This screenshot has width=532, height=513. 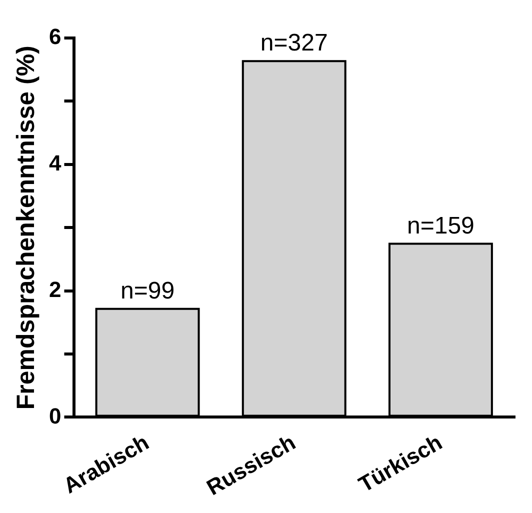 I want to click on y-tick-label: 0, so click(x=55, y=415).